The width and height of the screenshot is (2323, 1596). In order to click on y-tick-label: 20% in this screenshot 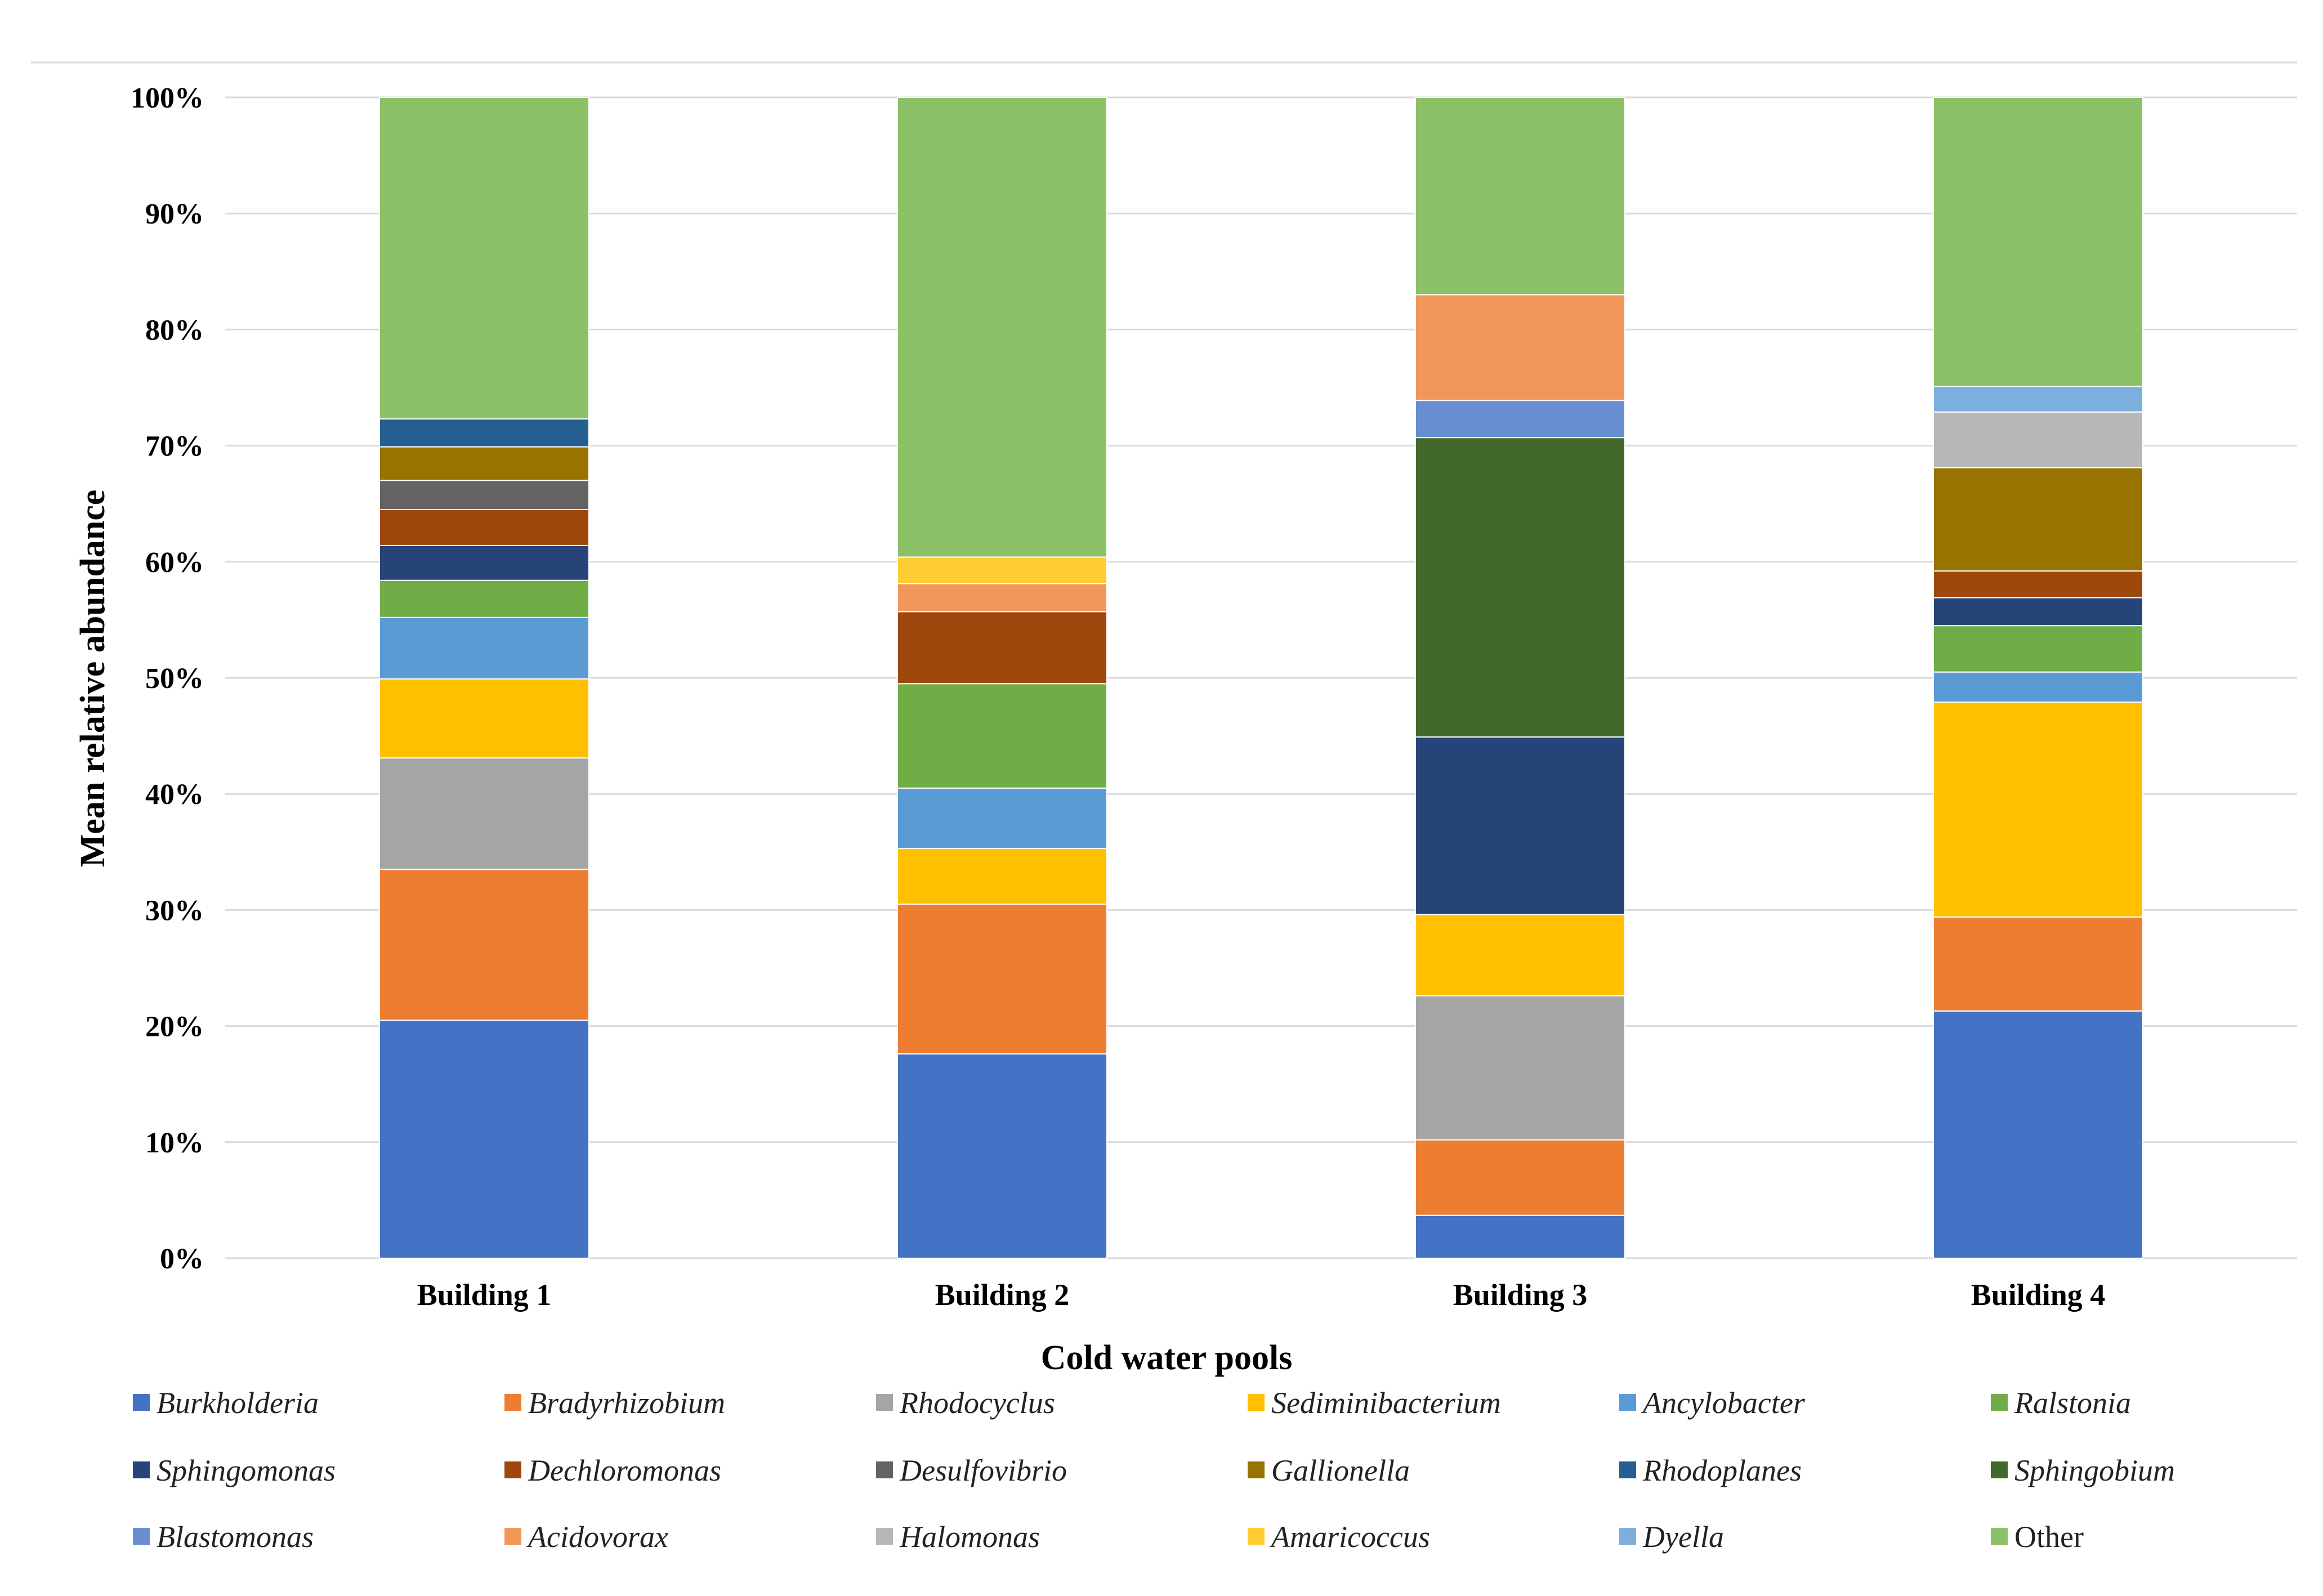, I will do `click(174, 1027)`.